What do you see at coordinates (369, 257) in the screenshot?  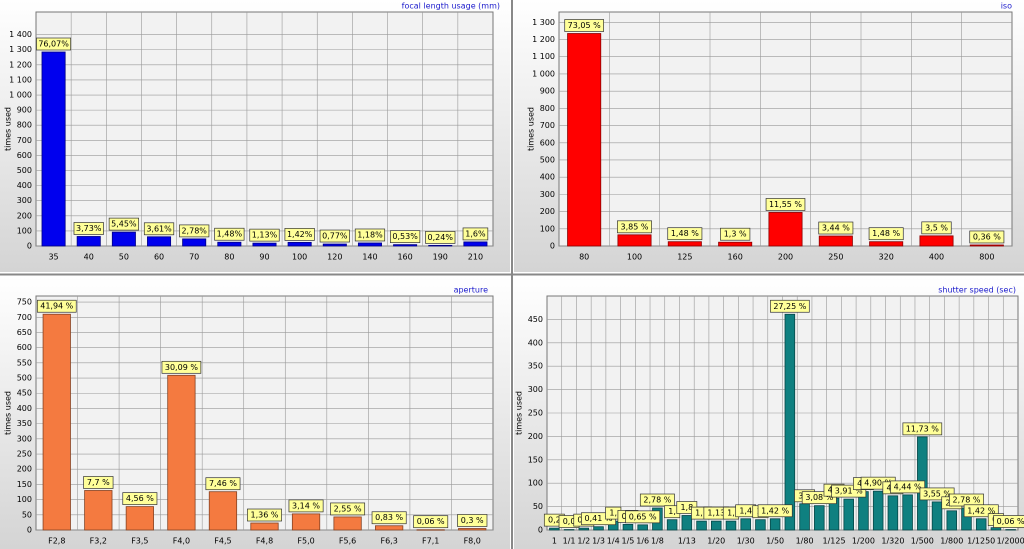 I see `x-tick-label: 140` at bounding box center [369, 257].